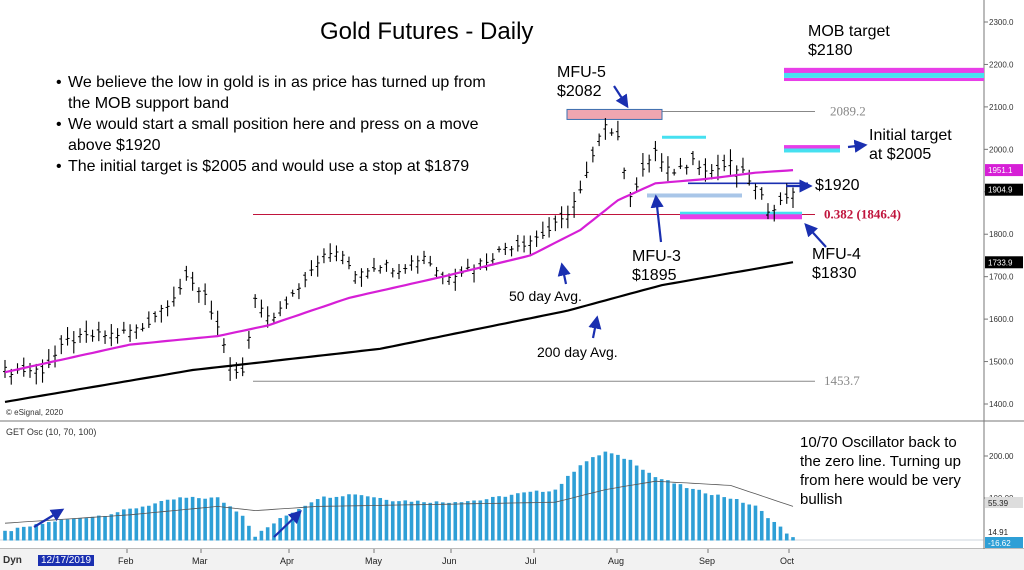 The image size is (1024, 570). What do you see at coordinates (456, 557) in the screenshot?
I see `time-axis: Feb Mar Apr May Jun Jul Aug Sep Oct` at bounding box center [456, 557].